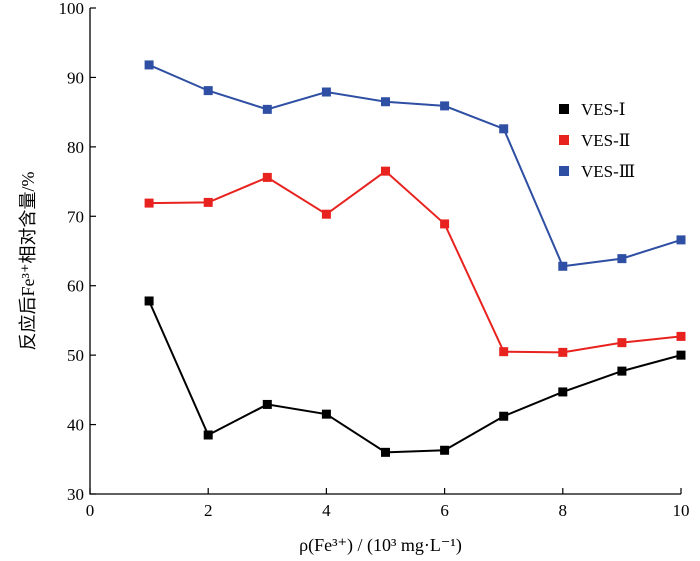 This screenshot has height=561, width=700. I want to click on legend-label: VES-Ⅰ, so click(603, 109).